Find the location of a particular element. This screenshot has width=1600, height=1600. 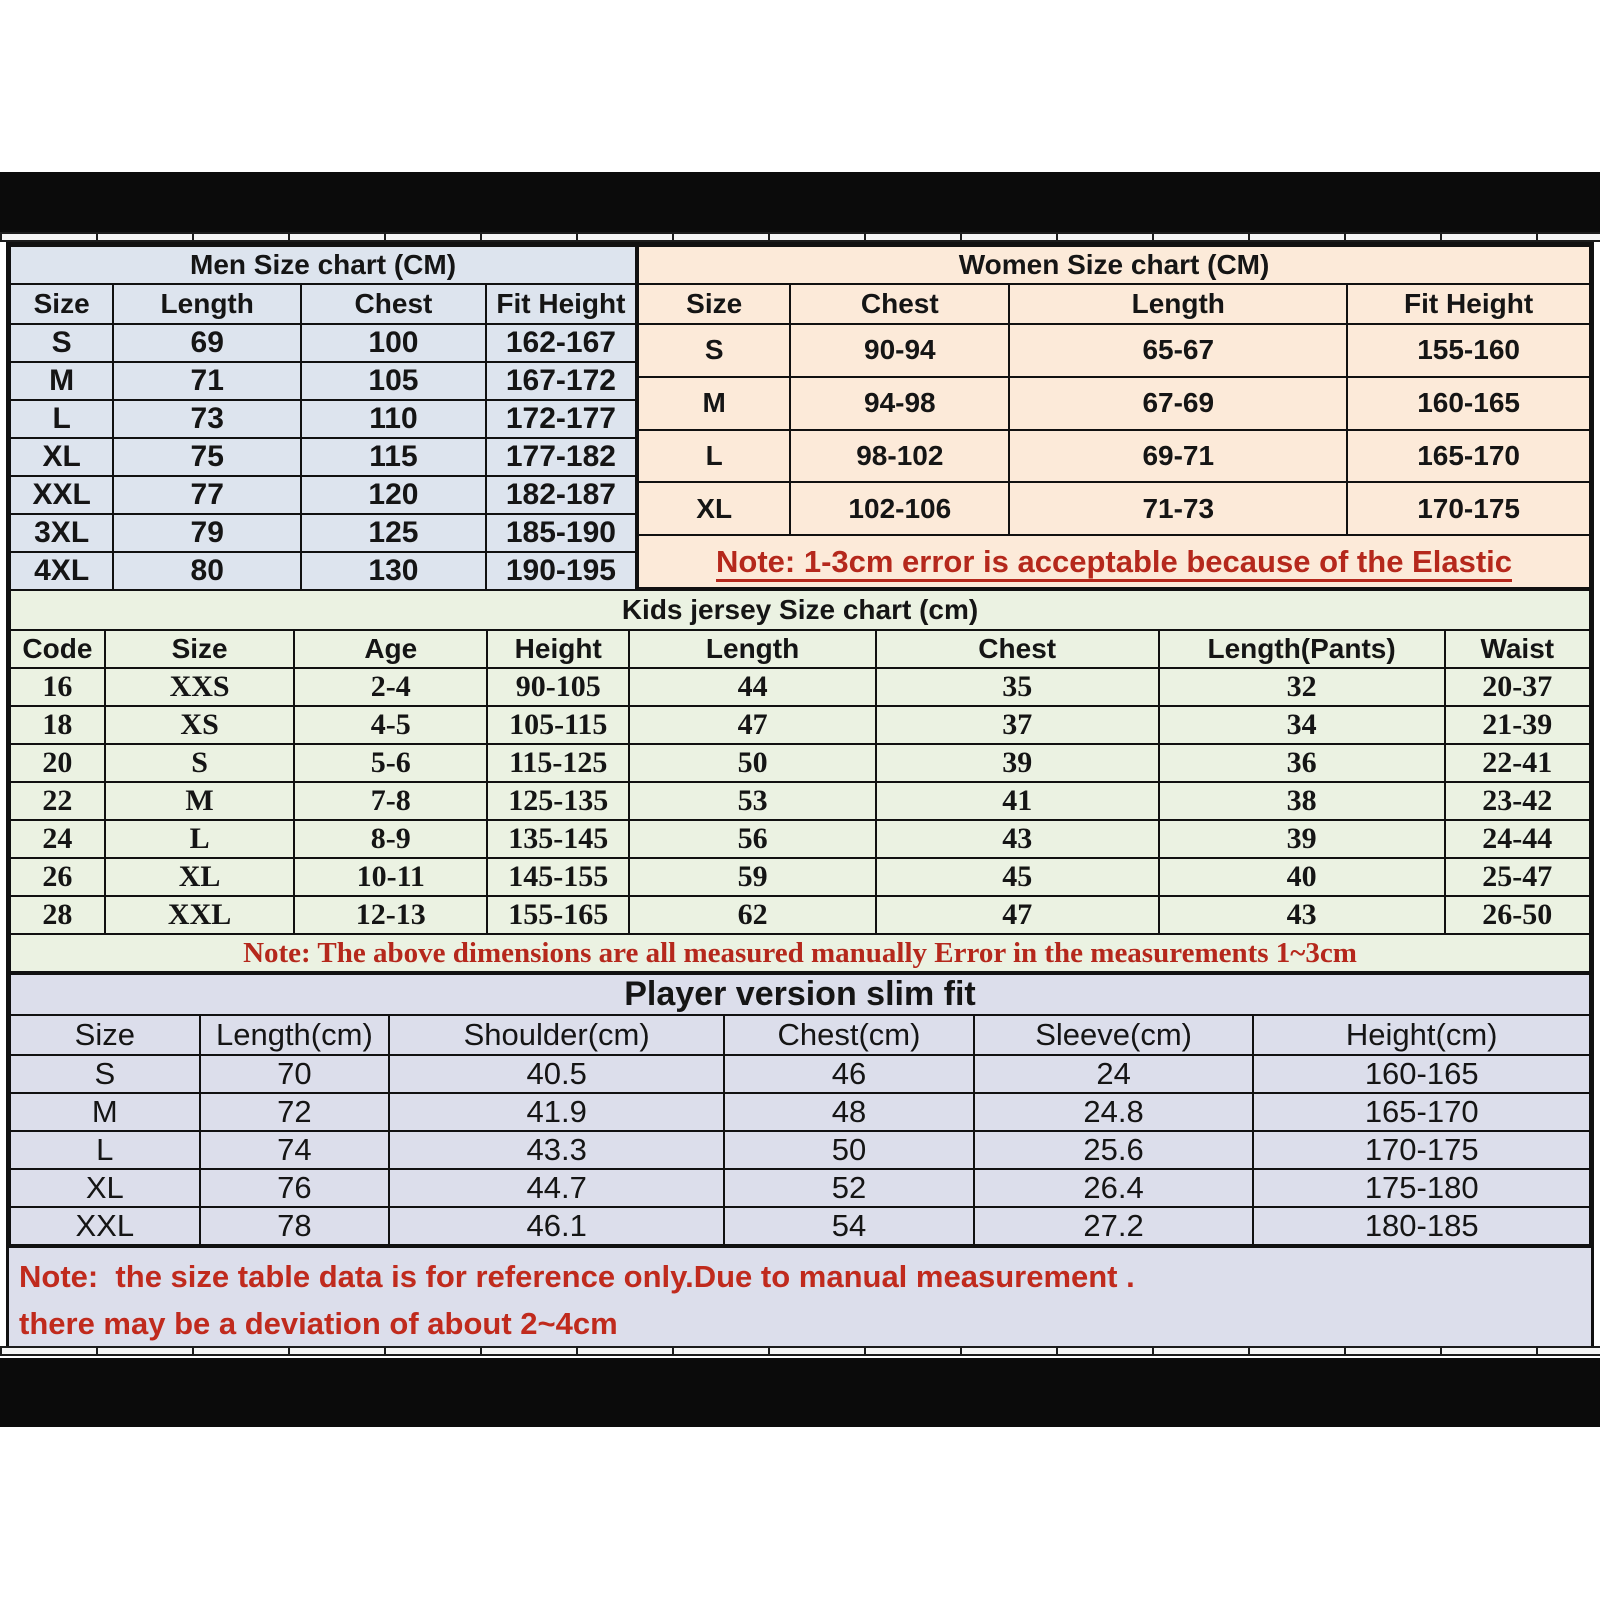

table-cell: 69 is located at coordinates (207, 343).